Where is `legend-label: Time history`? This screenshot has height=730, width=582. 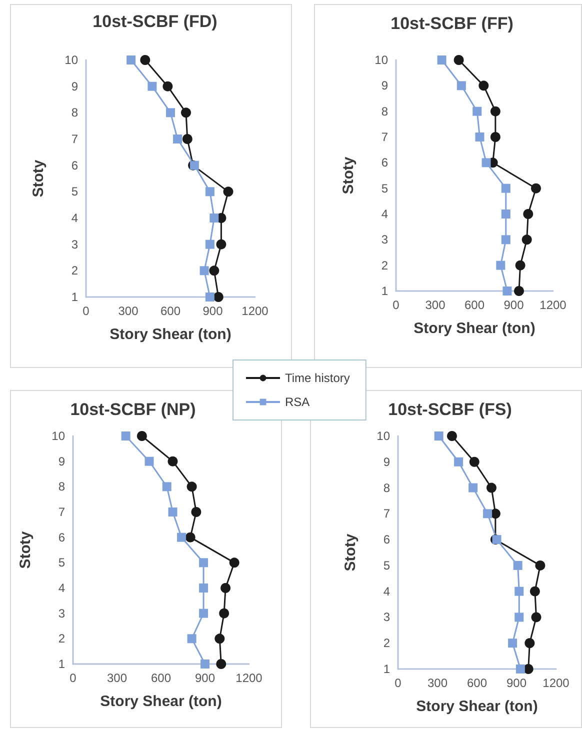
legend-label: Time history is located at coordinates (317, 378).